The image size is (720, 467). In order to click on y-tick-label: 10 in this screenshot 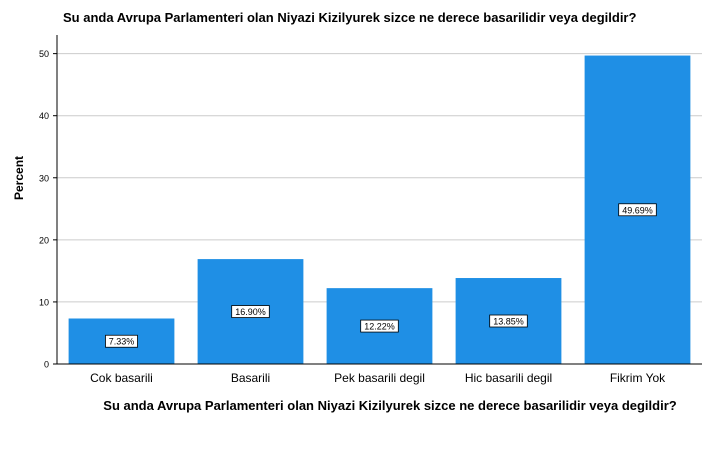, I will do `click(44, 302)`.